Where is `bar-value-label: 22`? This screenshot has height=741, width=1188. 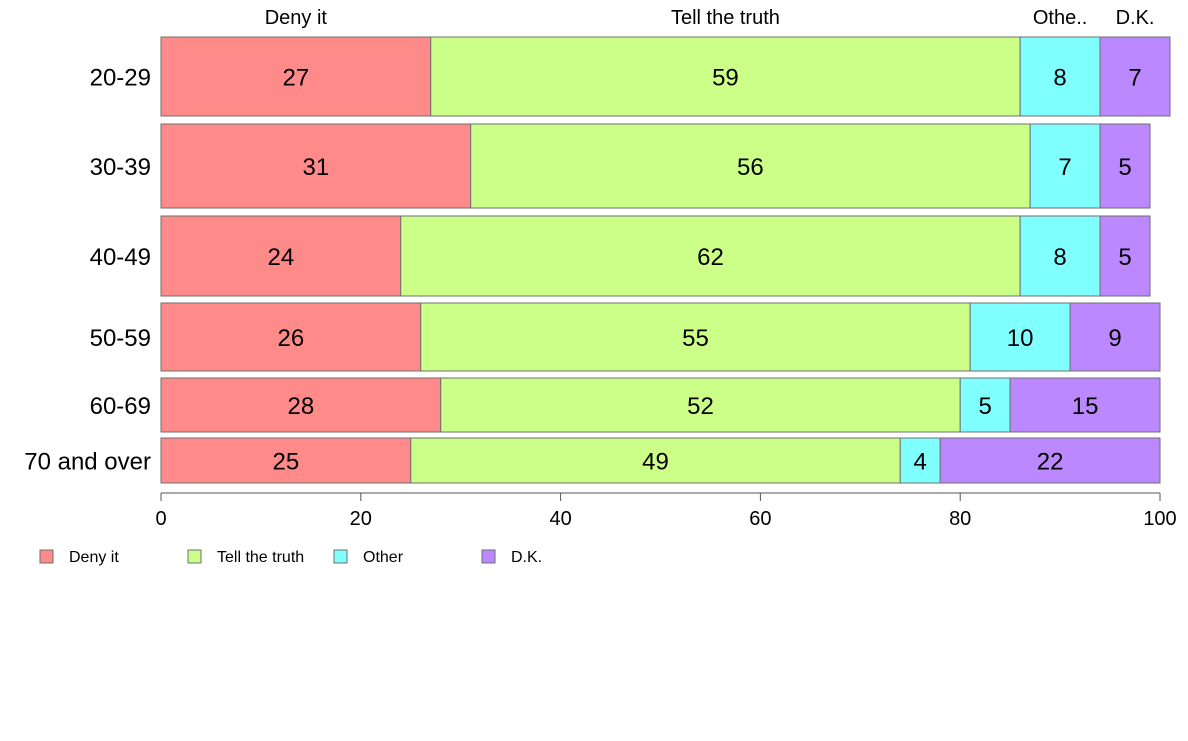
bar-value-label: 22 is located at coordinates (1050, 462).